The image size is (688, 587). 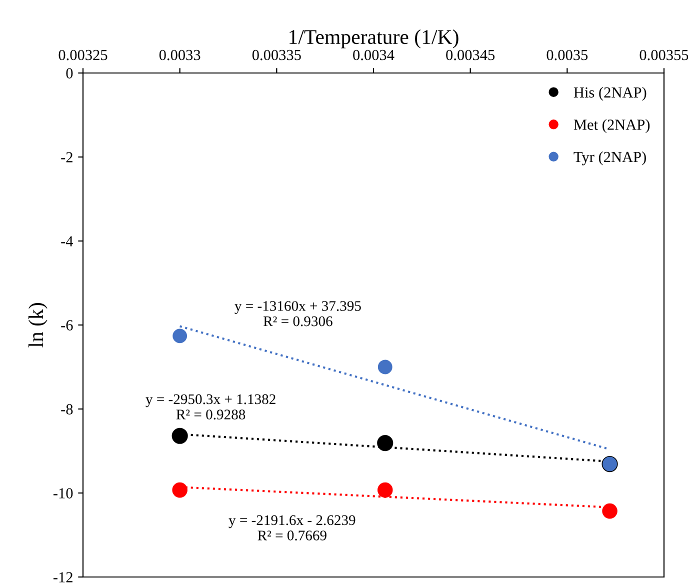 What do you see at coordinates (276, 55) in the screenshot?
I see `x-tick-label: 0.00335` at bounding box center [276, 55].